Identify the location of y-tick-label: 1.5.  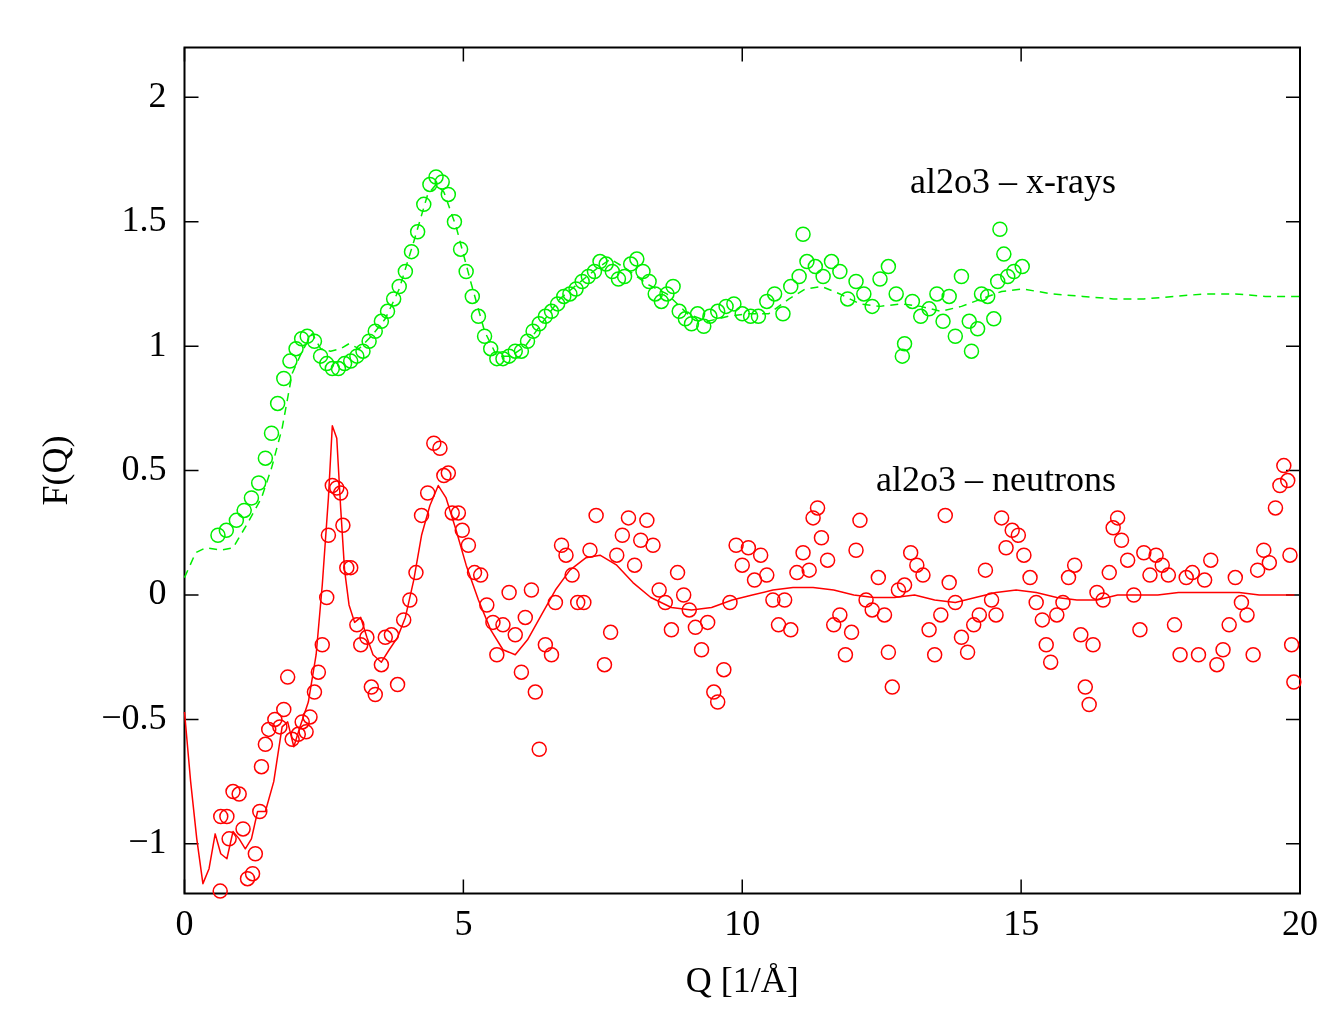
(144, 219).